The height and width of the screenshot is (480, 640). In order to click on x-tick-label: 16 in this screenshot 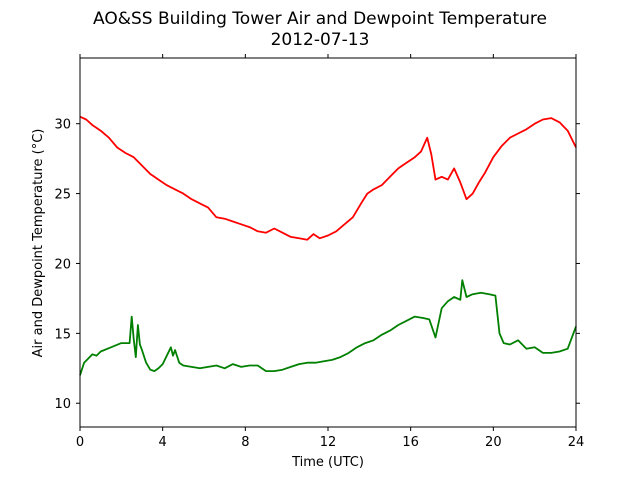, I will do `click(410, 442)`.